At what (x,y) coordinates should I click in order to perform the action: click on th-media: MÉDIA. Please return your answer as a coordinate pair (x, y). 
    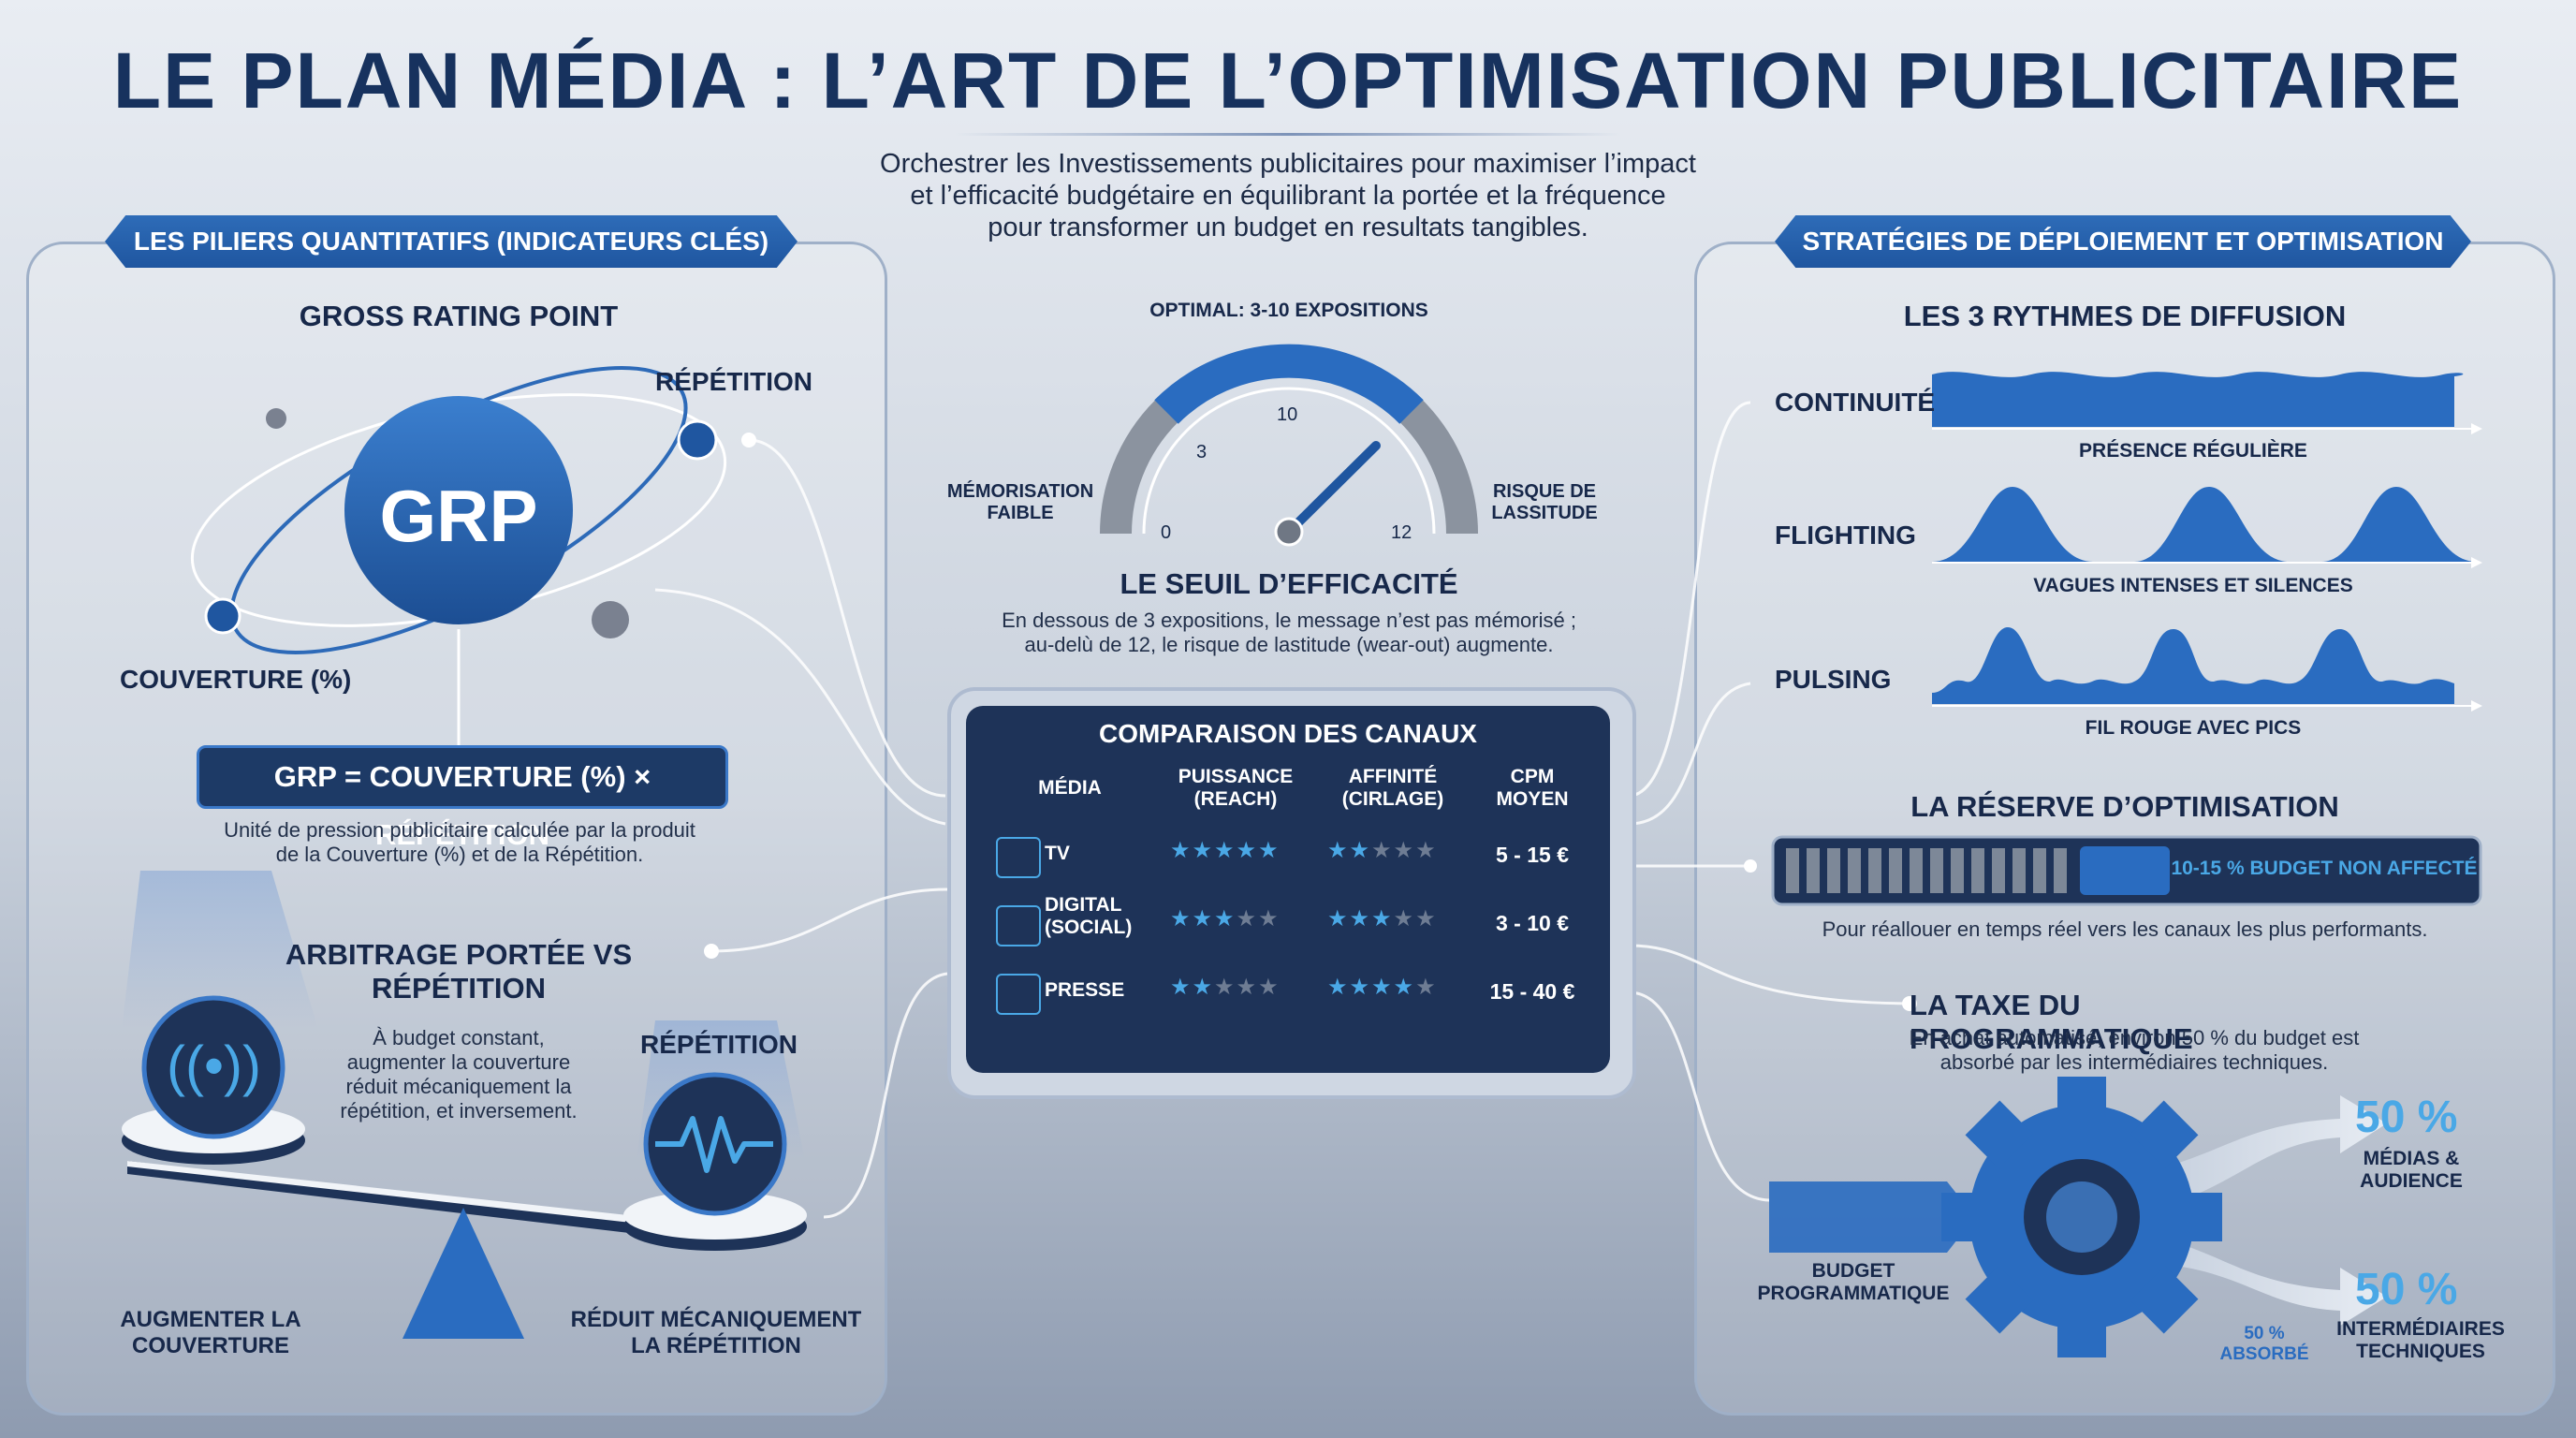
    Looking at the image, I should click on (1070, 788).